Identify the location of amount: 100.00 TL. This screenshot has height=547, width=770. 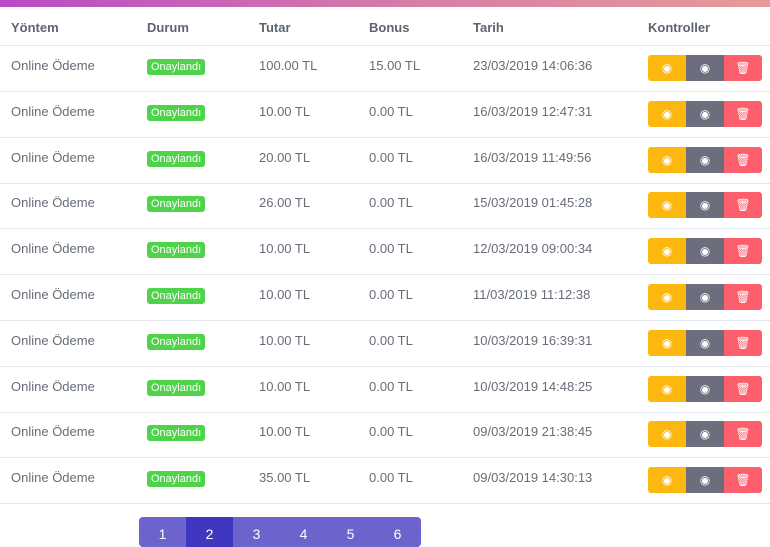
(288, 65).